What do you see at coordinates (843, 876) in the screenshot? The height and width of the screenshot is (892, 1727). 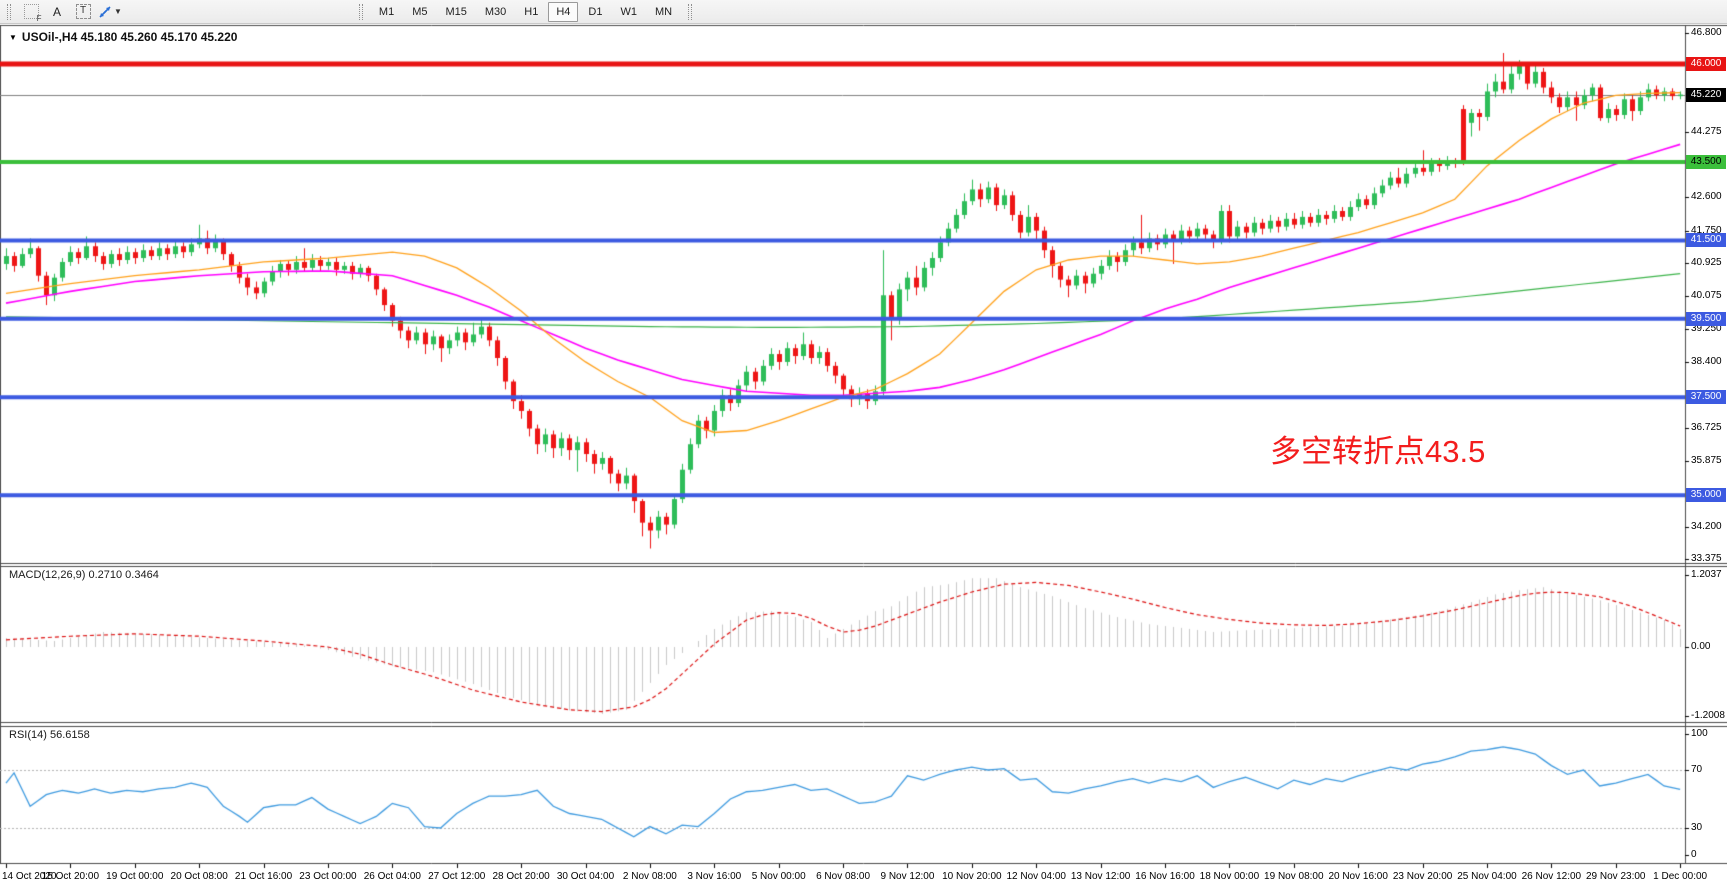 I see `time-axis-label: 6 Nov 08:00` at bounding box center [843, 876].